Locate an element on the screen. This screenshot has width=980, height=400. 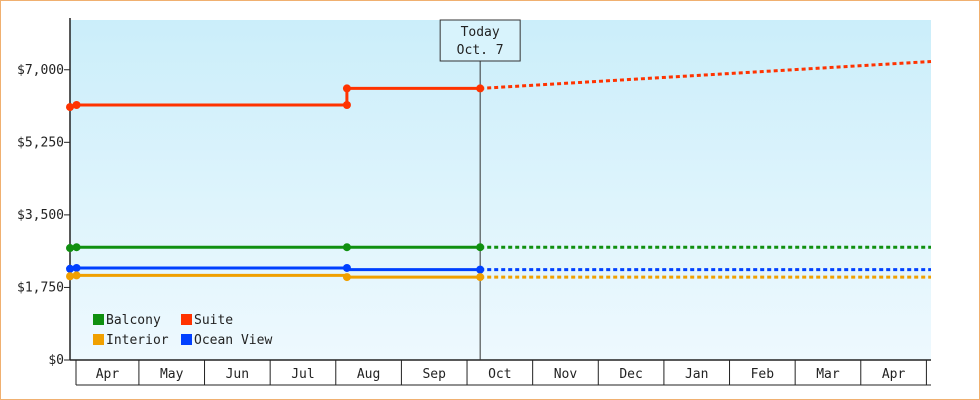
x-month-label: May is located at coordinates (172, 374).